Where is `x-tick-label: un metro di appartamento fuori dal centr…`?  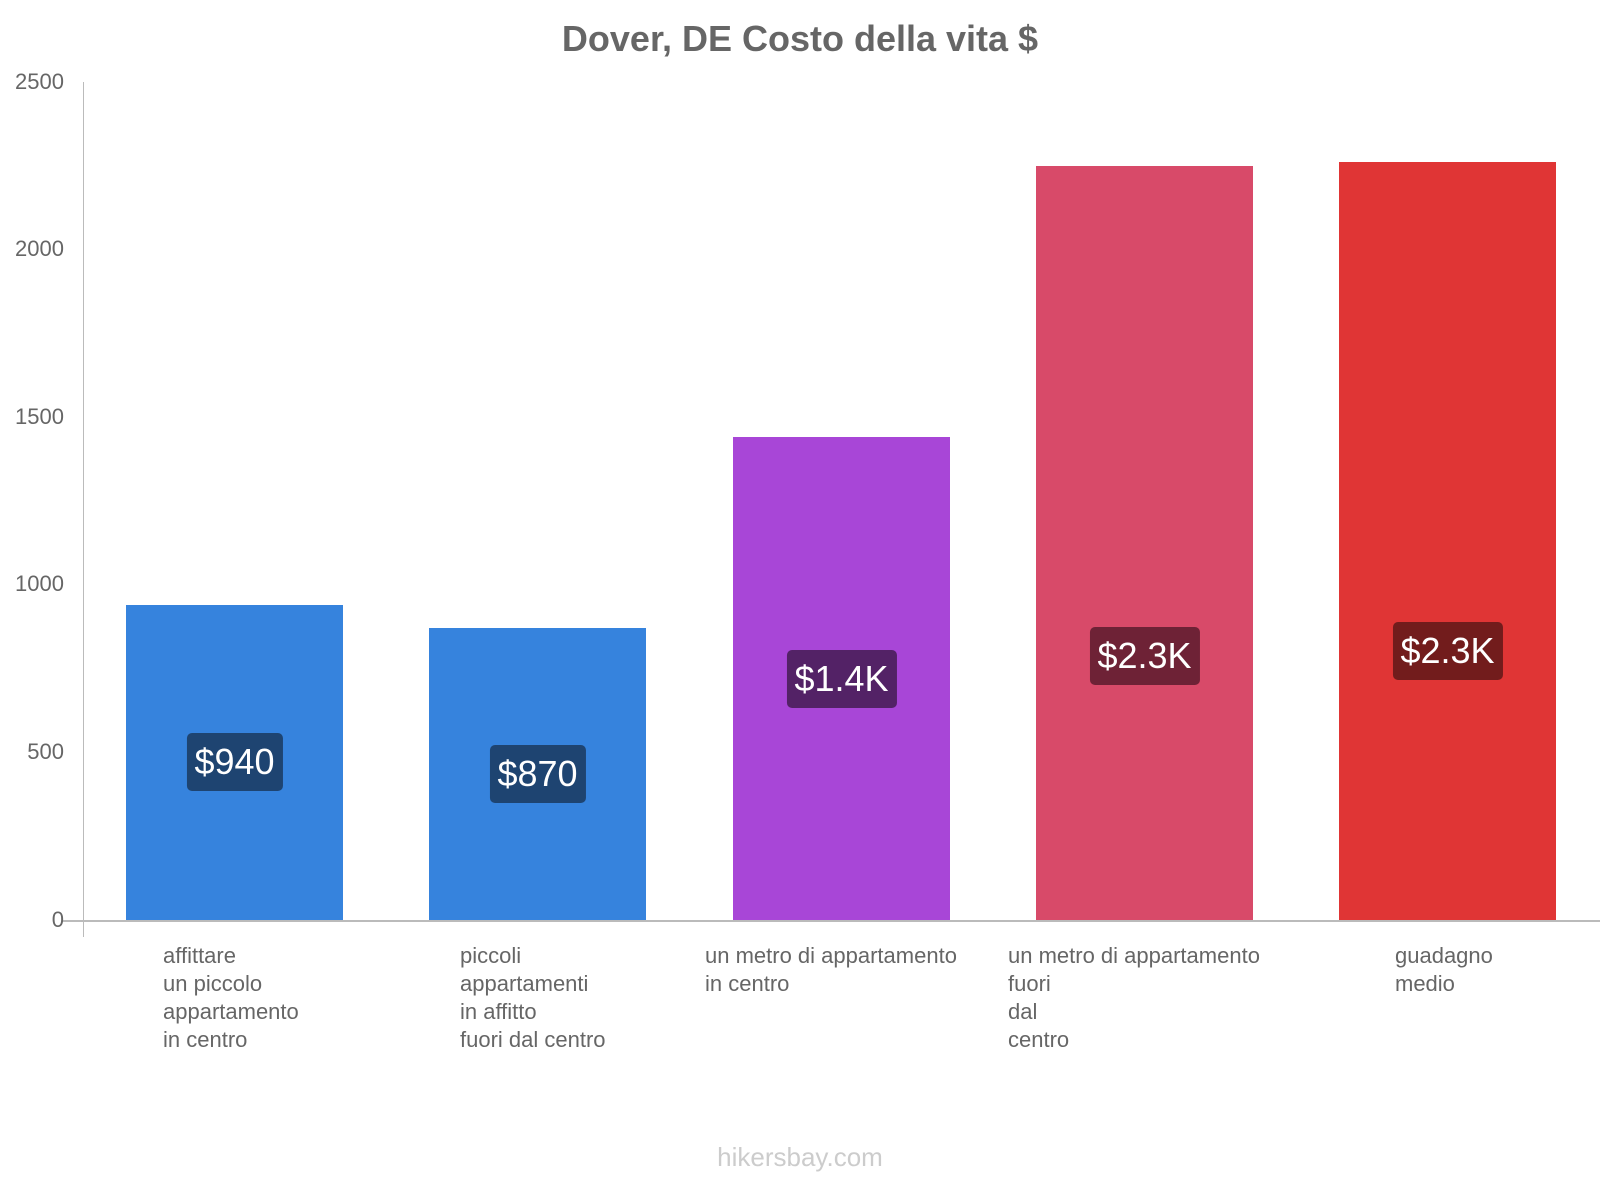 x-tick-label: un metro di appartamento fuori dal centr… is located at coordinates (1134, 997).